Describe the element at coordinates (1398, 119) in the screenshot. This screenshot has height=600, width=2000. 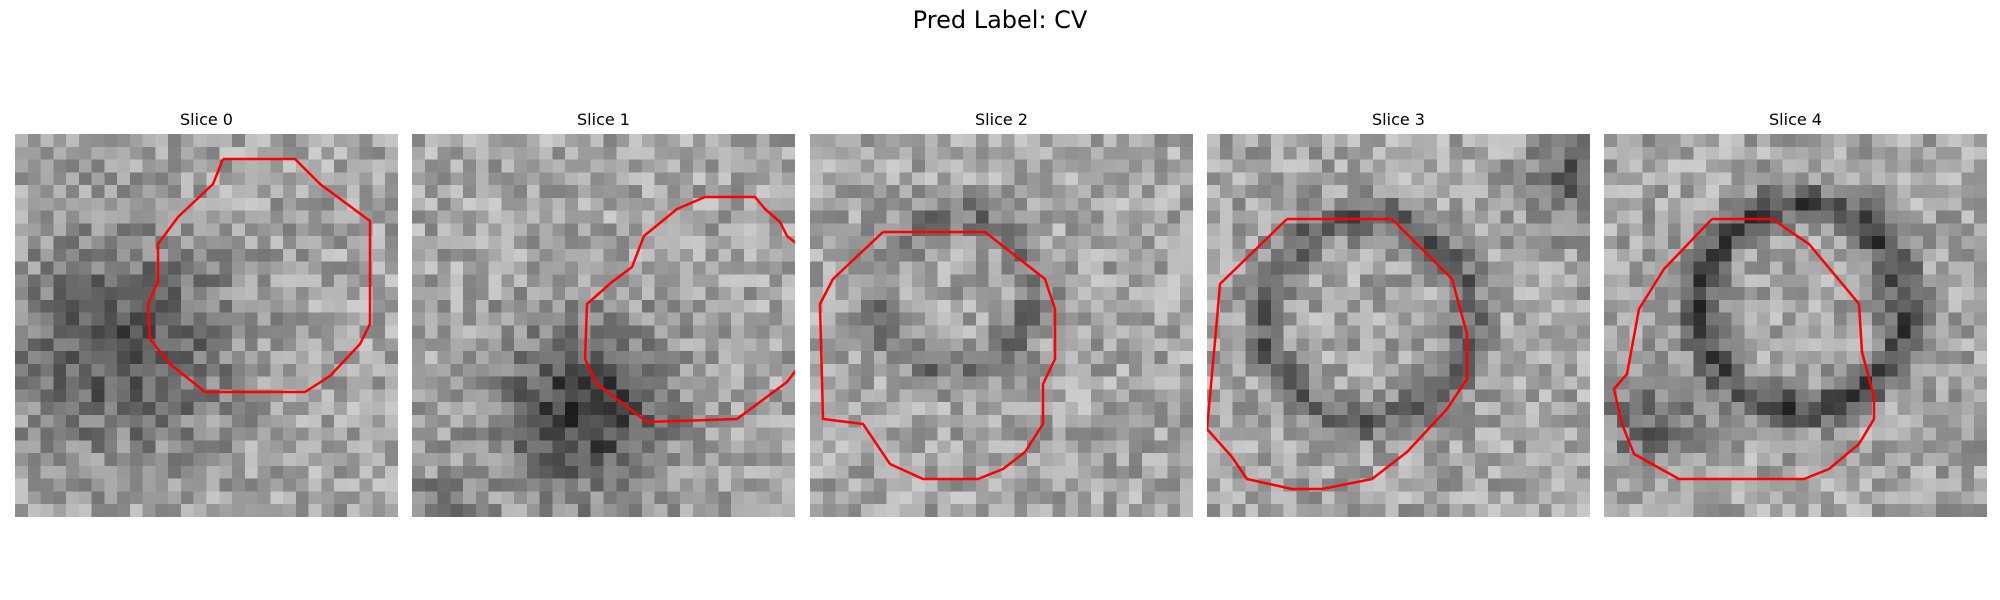
I see `slice-title-3: Slice 3` at that location.